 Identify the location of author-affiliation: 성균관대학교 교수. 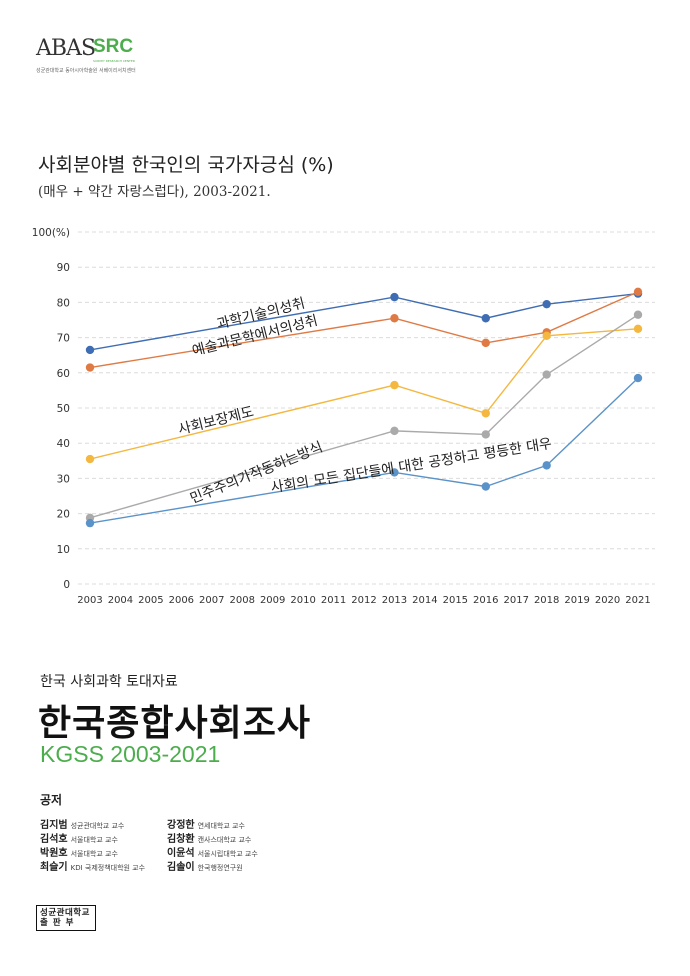
(97, 826).